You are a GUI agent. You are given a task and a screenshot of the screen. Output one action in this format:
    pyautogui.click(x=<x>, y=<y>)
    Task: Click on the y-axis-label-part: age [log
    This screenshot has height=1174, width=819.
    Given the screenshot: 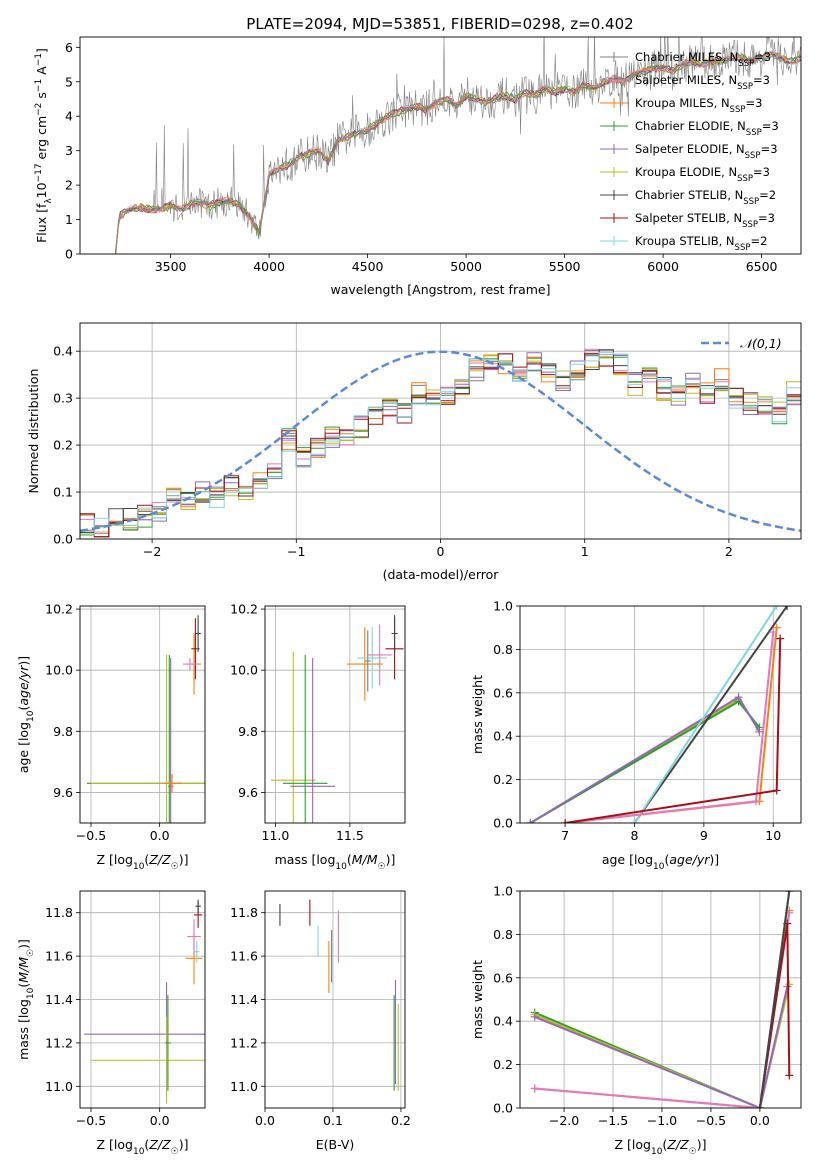 What is the action you would take?
    pyautogui.click(x=23, y=747)
    